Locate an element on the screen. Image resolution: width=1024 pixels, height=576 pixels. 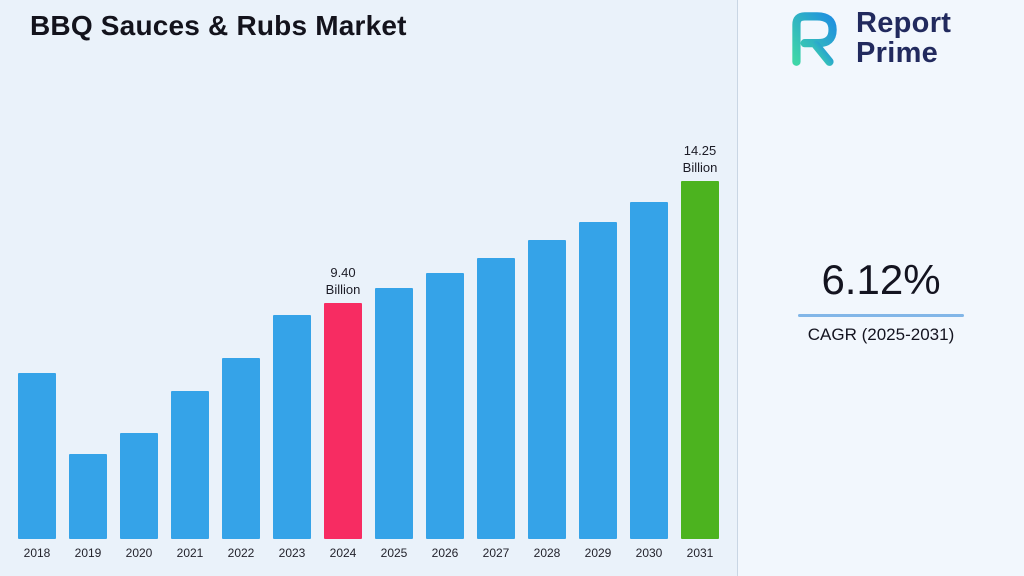
bar-column-2029: 2029 is located at coordinates (598, 391).